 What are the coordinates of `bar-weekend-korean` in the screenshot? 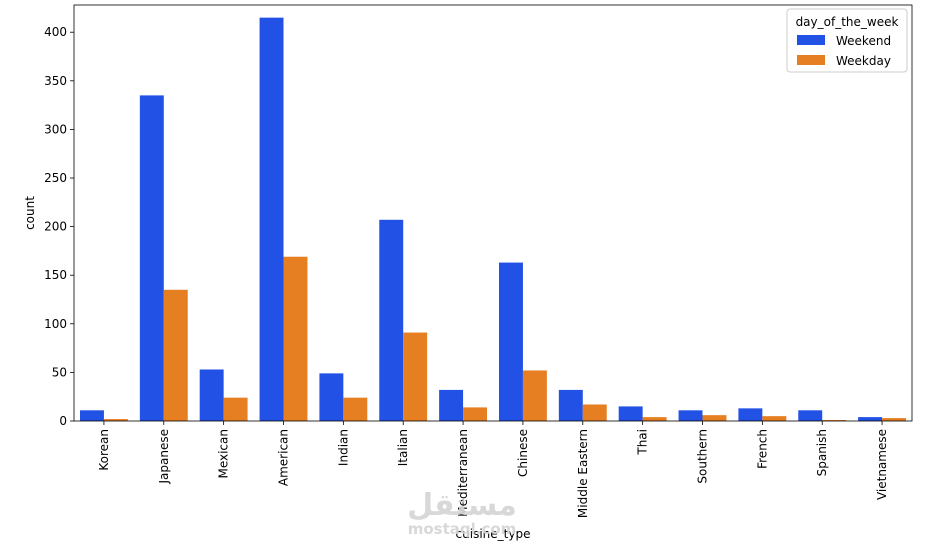 It's located at (91, 415).